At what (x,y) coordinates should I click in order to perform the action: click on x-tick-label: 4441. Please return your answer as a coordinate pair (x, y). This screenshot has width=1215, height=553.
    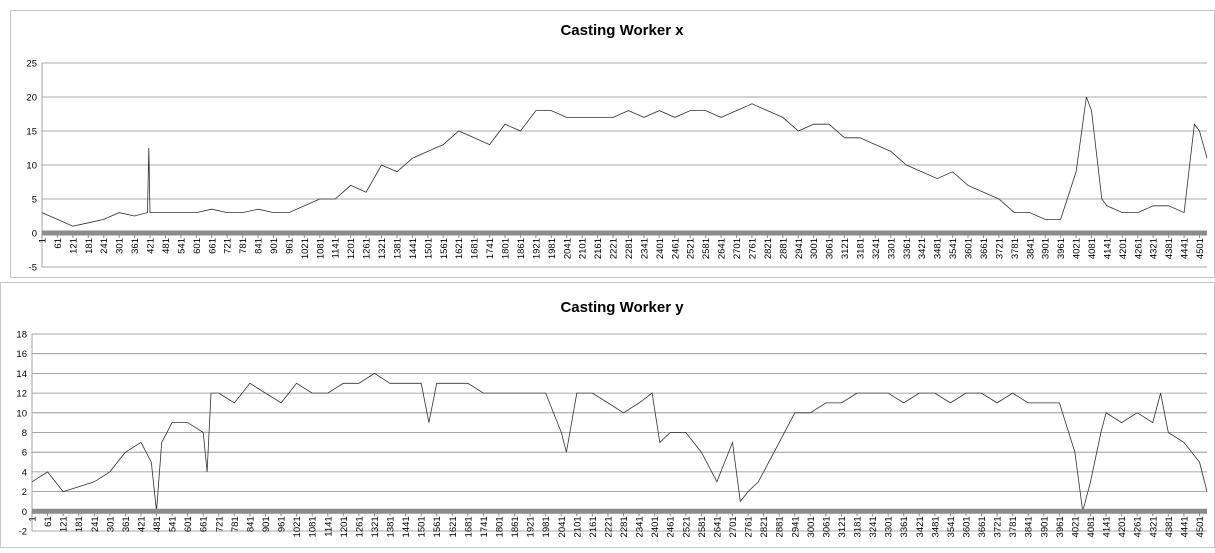
    Looking at the image, I should click on (1185, 248).